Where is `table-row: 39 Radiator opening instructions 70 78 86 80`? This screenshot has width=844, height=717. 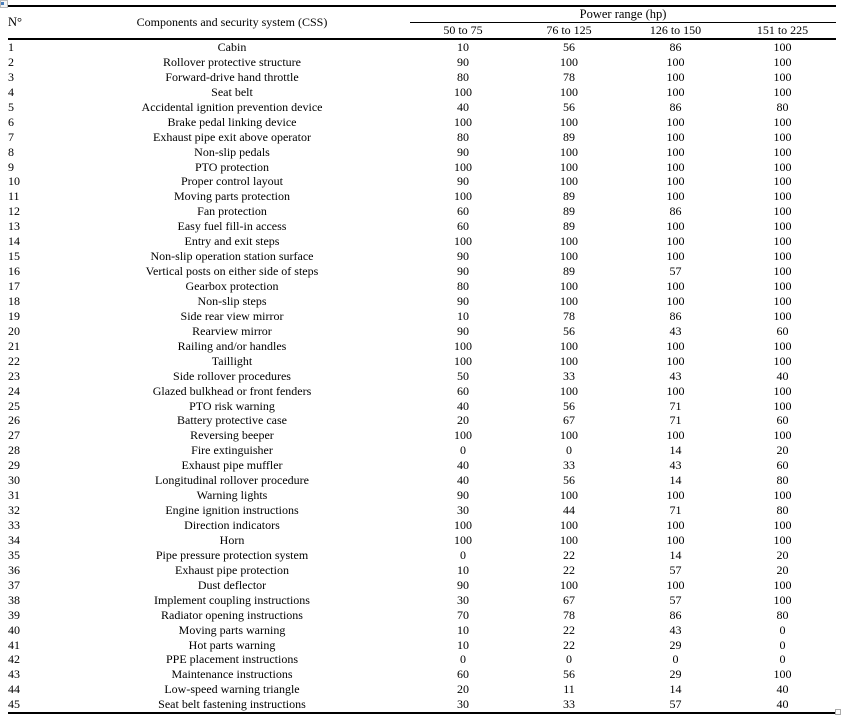
table-row: 39 Radiator opening instructions 70 78 86 80 is located at coordinates (422, 615).